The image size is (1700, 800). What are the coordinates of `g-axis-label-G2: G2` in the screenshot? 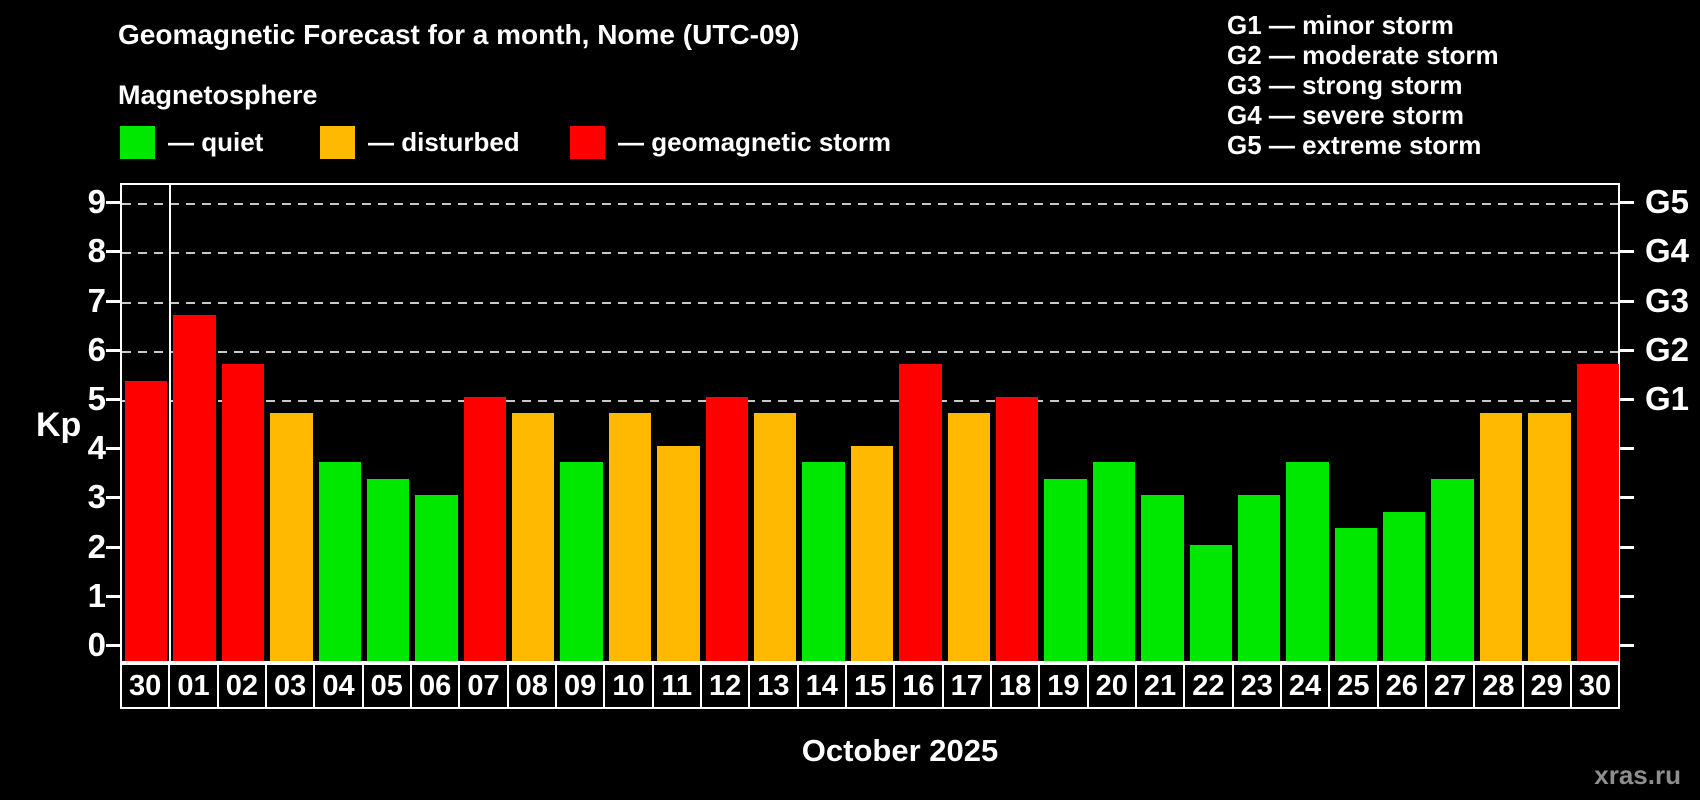 It's located at (1667, 349).